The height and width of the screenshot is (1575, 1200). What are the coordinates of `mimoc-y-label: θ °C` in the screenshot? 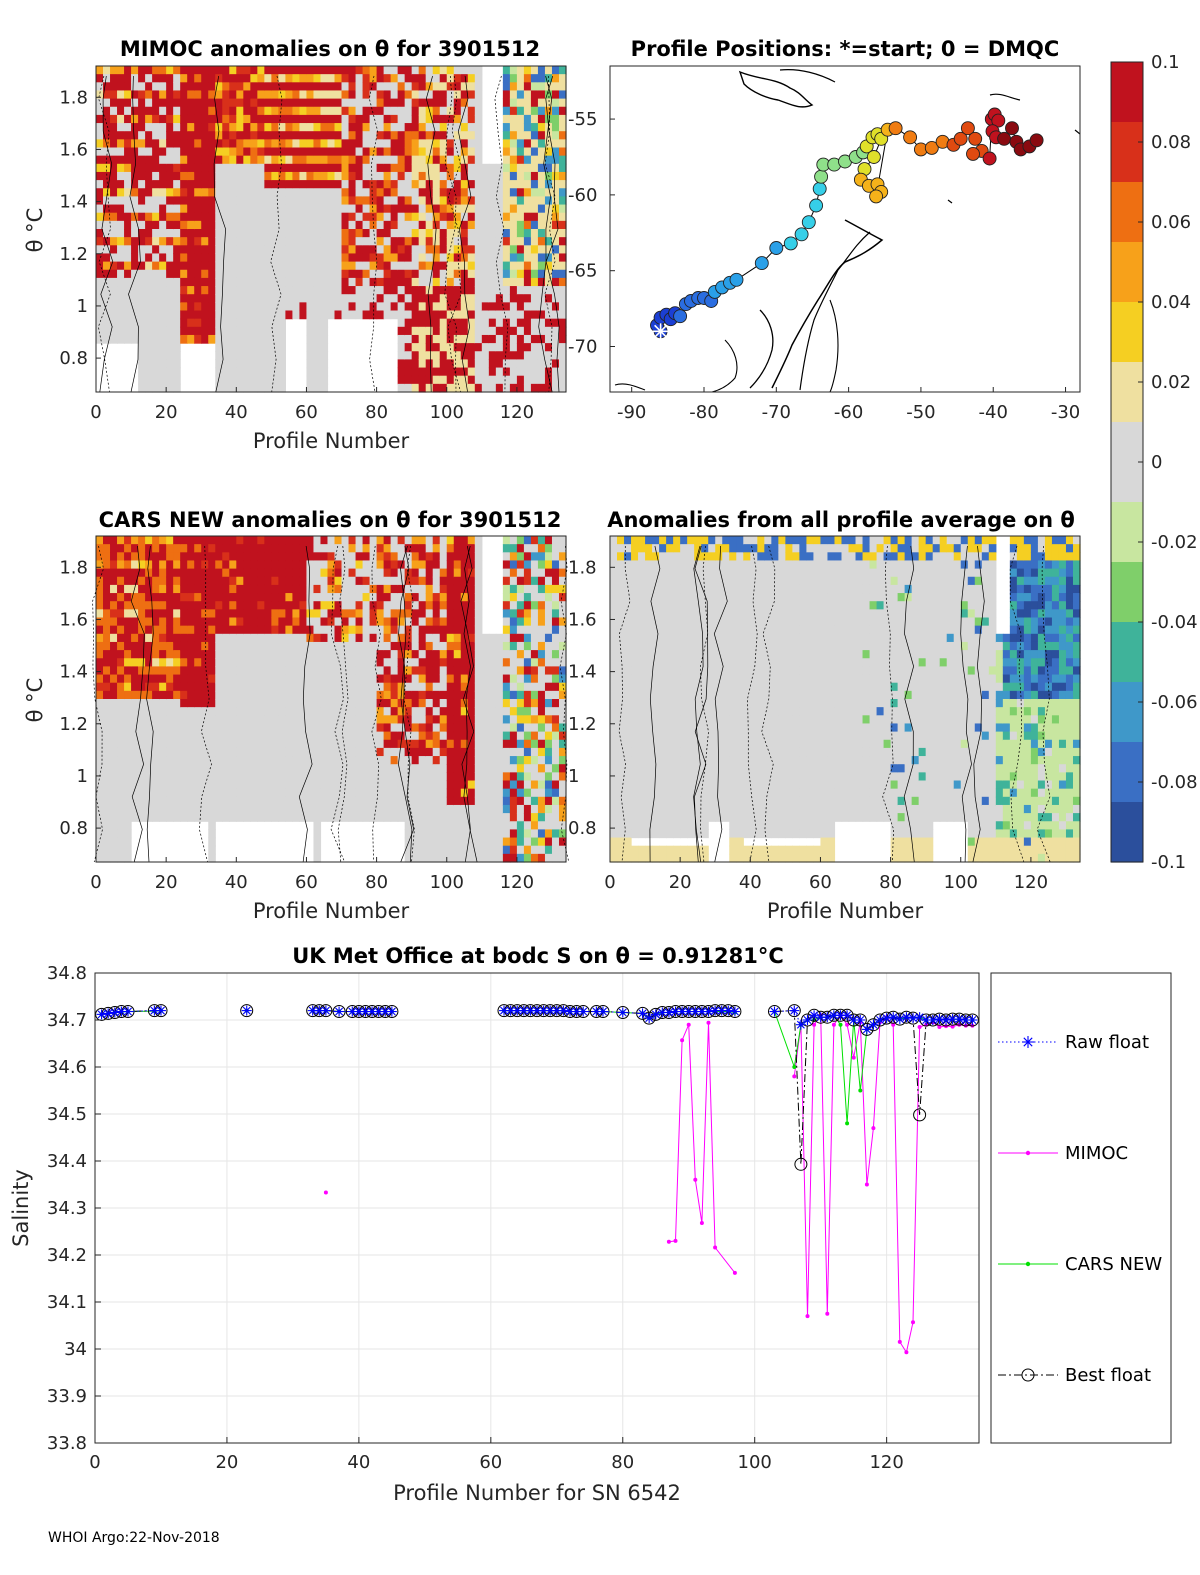 It's located at (35, 230).